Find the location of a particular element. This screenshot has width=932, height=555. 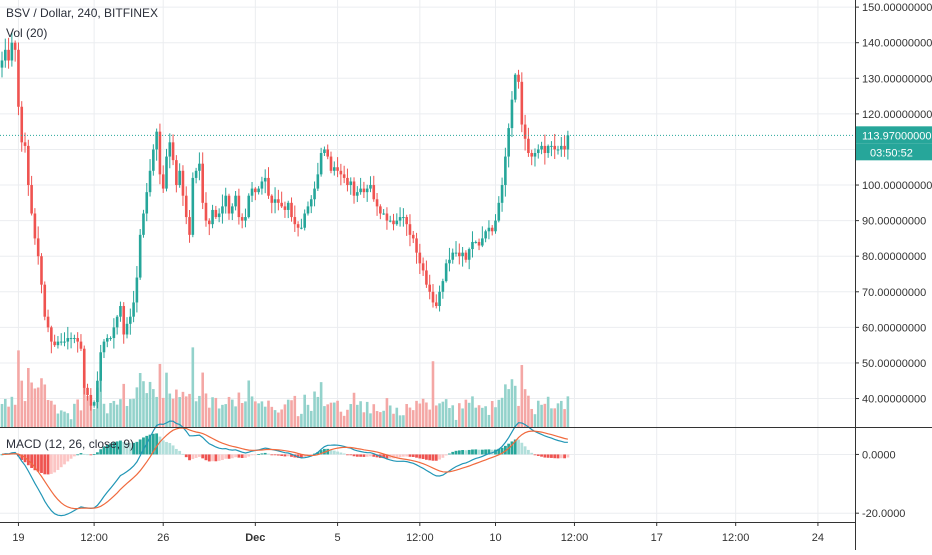

time-tick-label: 26 is located at coordinates (163, 538).